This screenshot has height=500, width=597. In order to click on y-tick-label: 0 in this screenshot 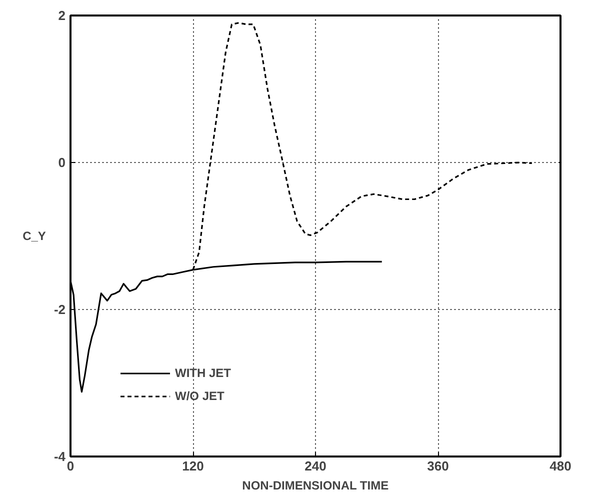, I will do `click(62, 162)`.